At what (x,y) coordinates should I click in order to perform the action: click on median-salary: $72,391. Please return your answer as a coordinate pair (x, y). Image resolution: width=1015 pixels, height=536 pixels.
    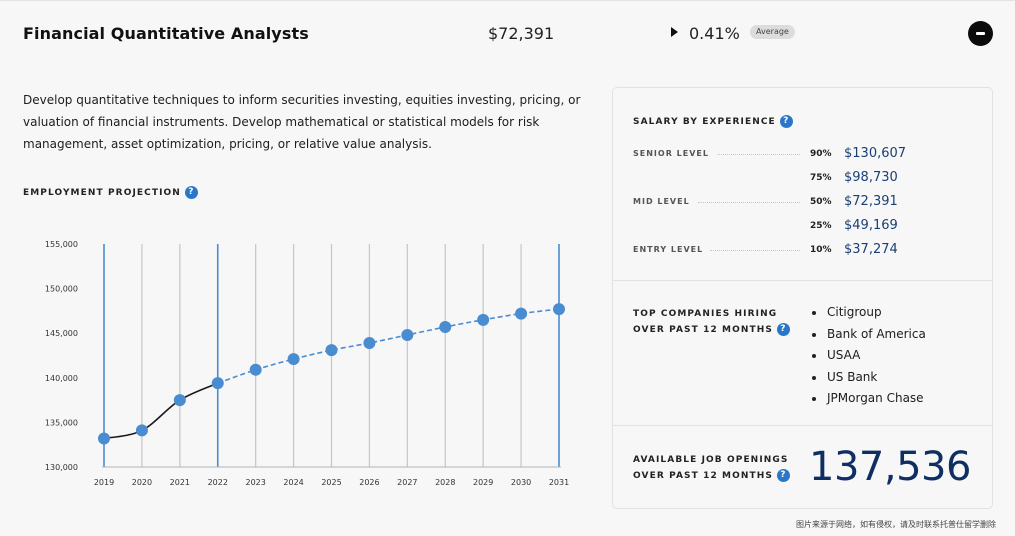
    Looking at the image, I should click on (521, 33).